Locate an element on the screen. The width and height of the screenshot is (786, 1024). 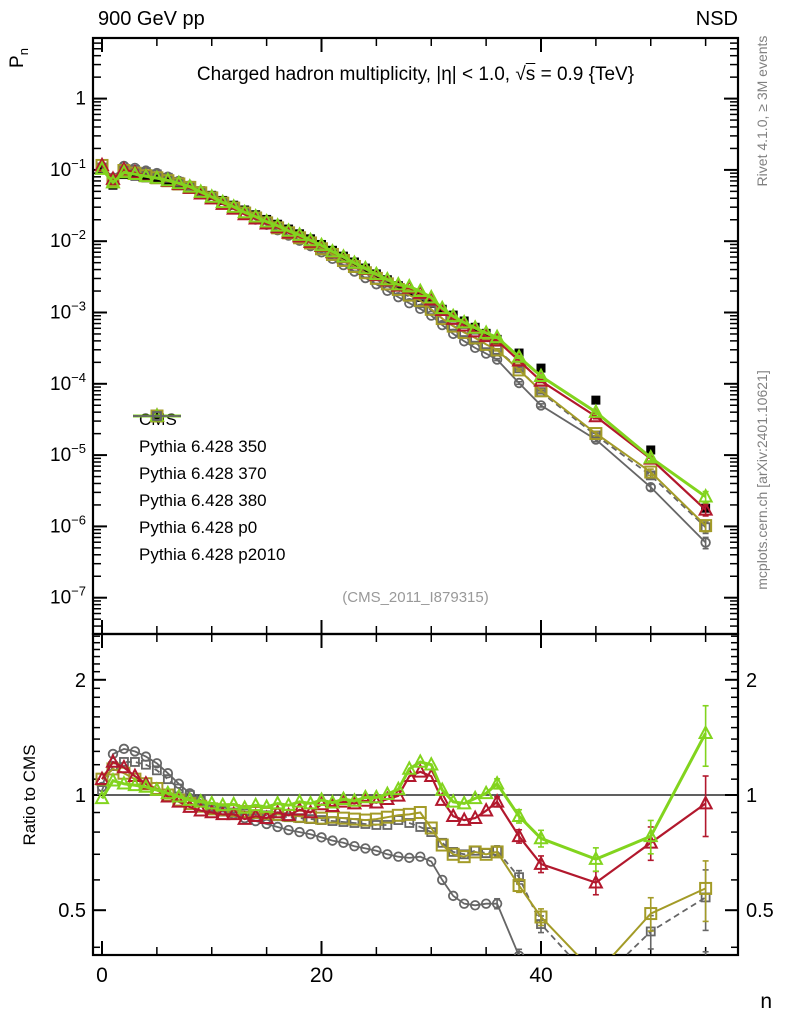
y-tick-label-main: 10⁻⁷ is located at coordinates (68, 596).